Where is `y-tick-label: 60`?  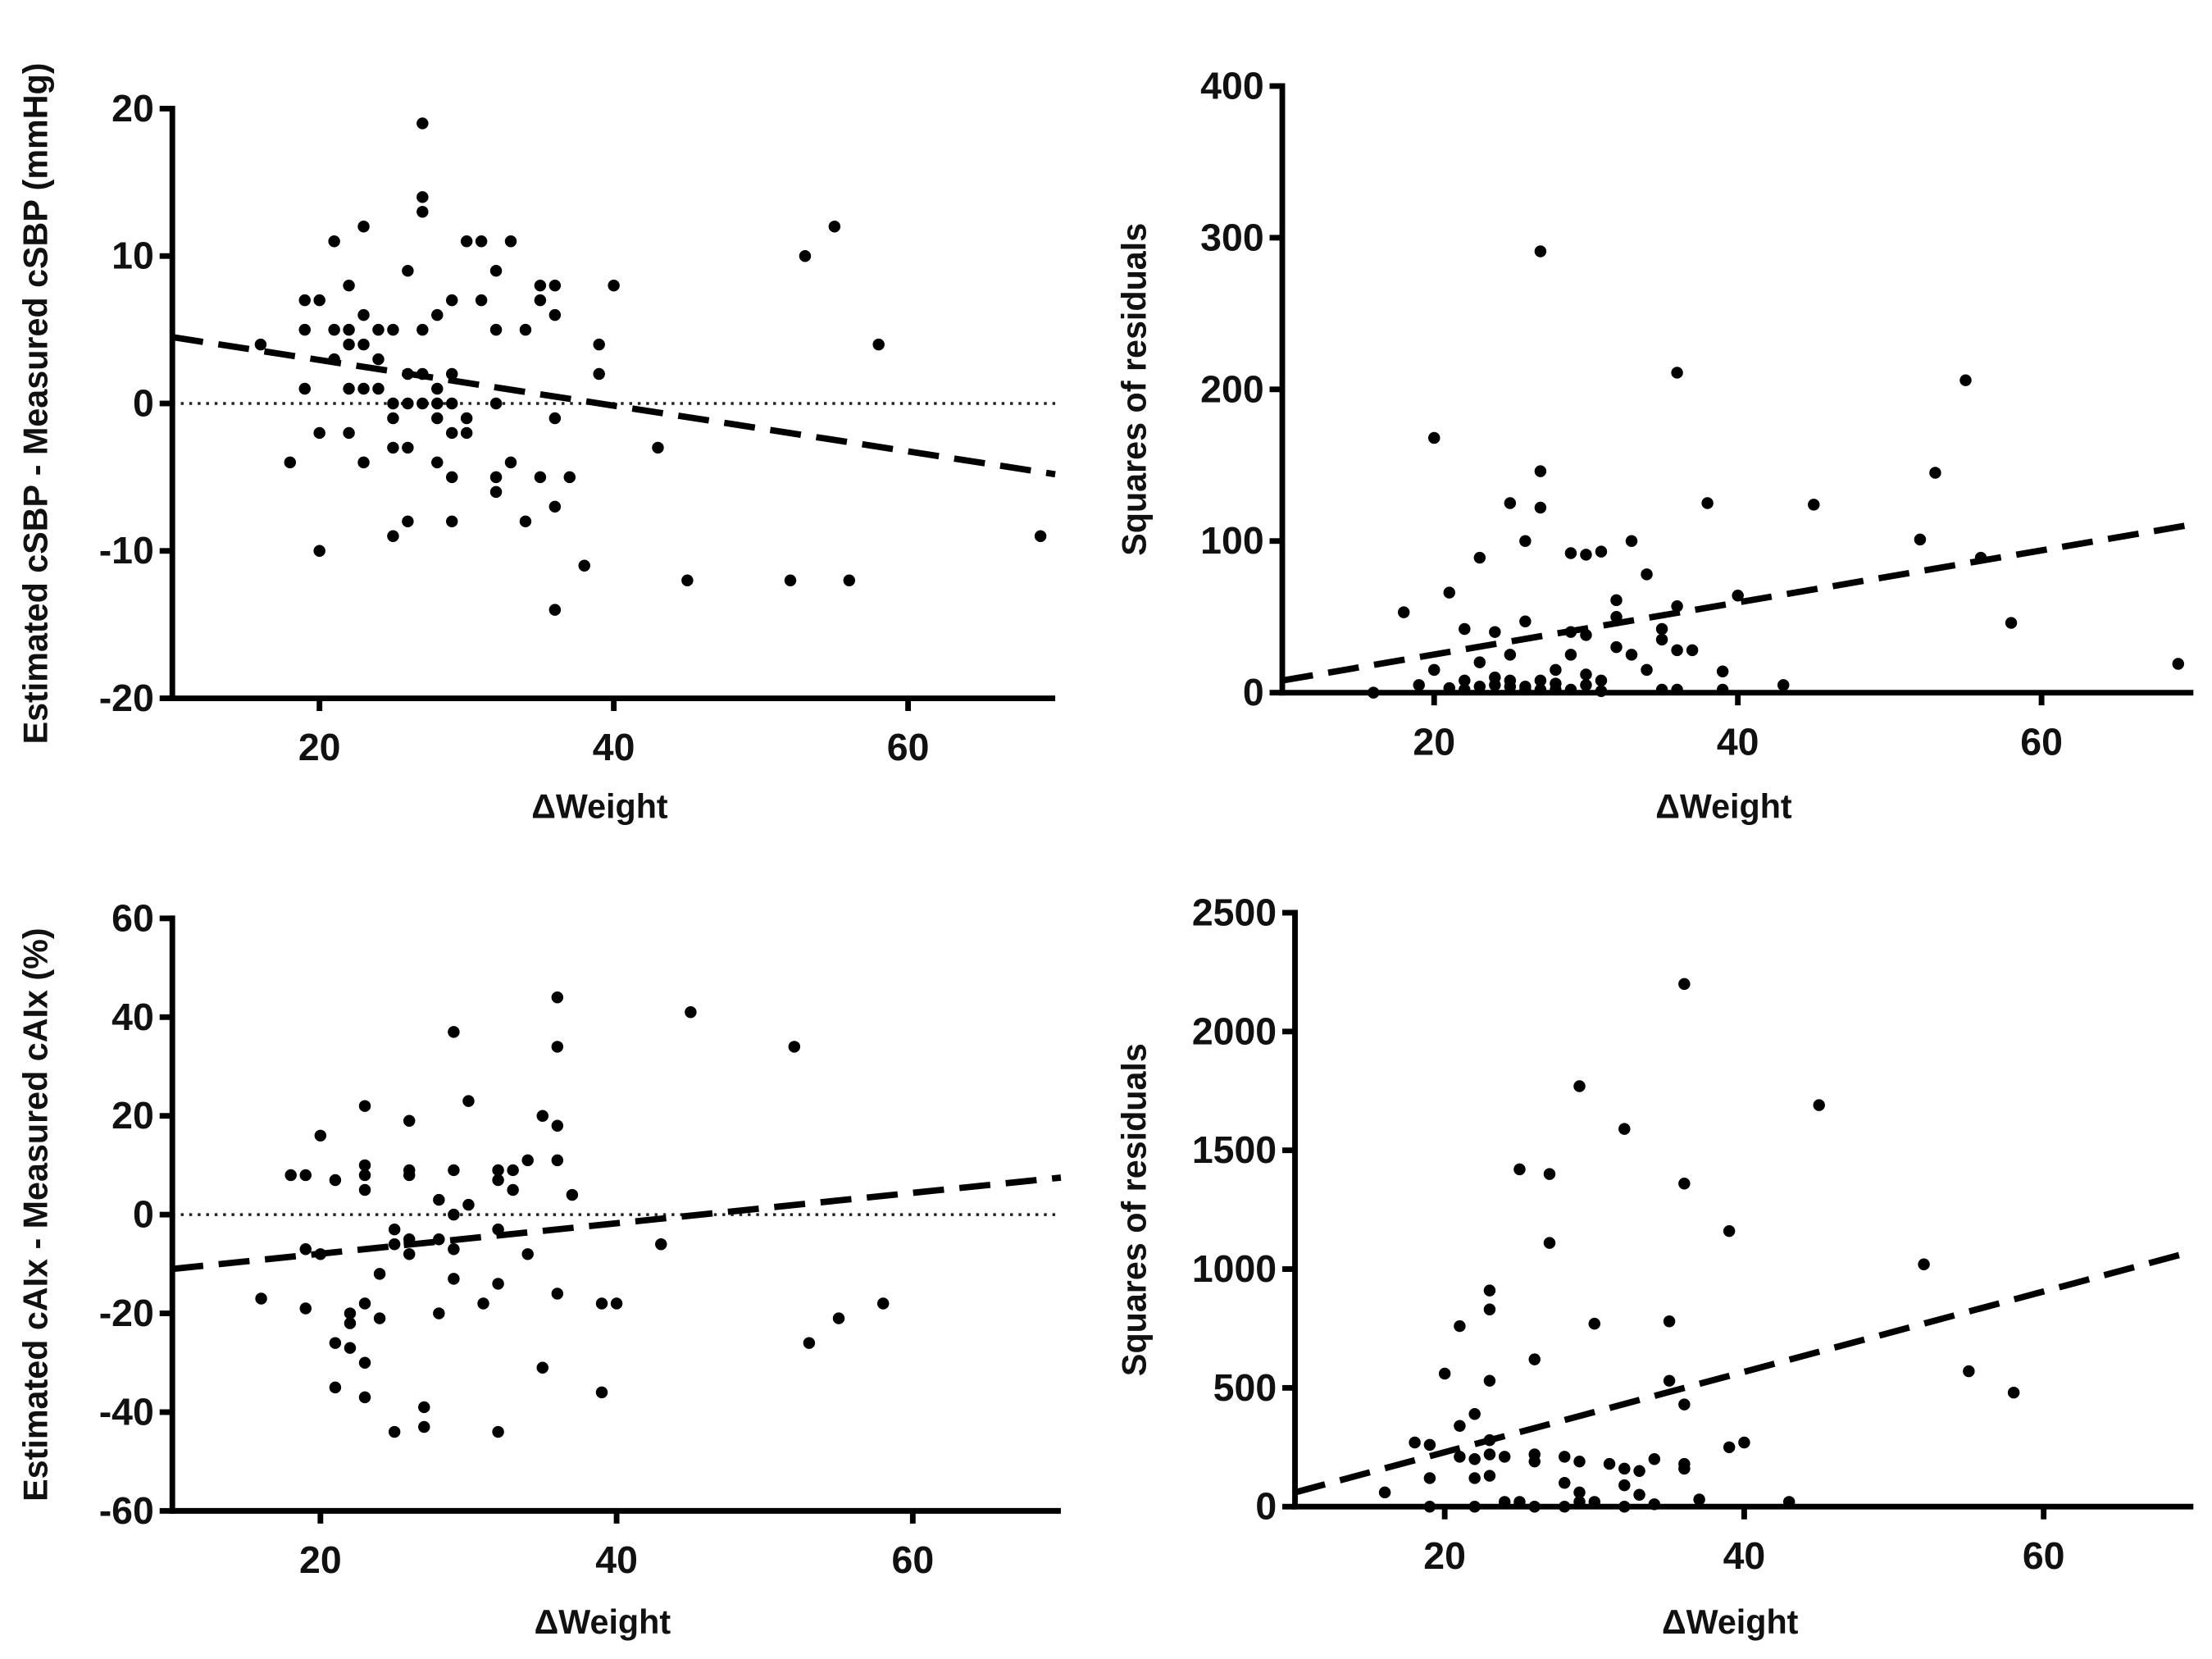
y-tick-label: 60 is located at coordinates (133, 917).